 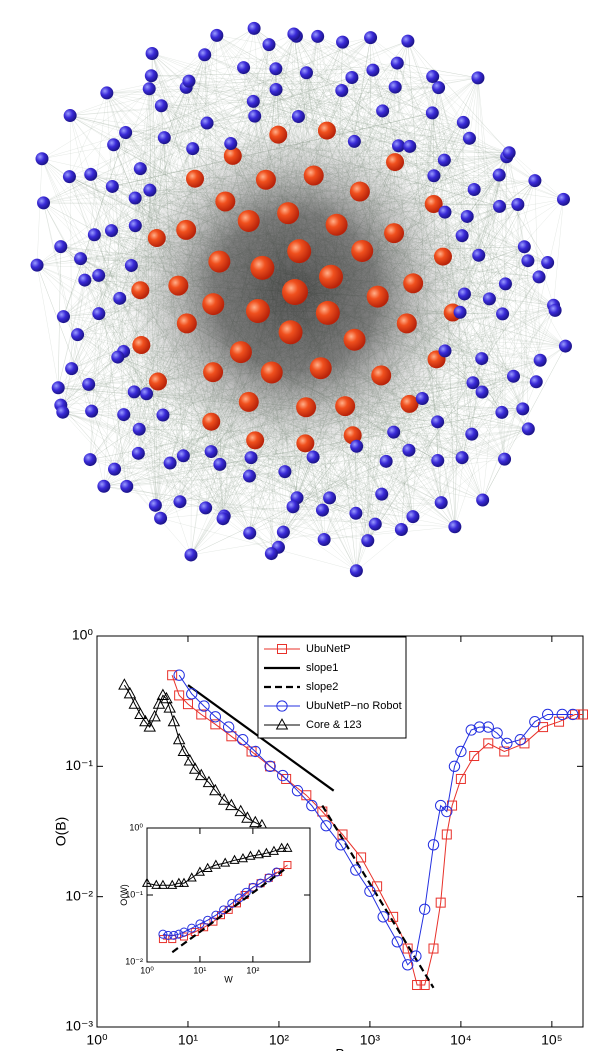 What do you see at coordinates (147, 970) in the screenshot?
I see `x-tick-label: 10⁰` at bounding box center [147, 970].